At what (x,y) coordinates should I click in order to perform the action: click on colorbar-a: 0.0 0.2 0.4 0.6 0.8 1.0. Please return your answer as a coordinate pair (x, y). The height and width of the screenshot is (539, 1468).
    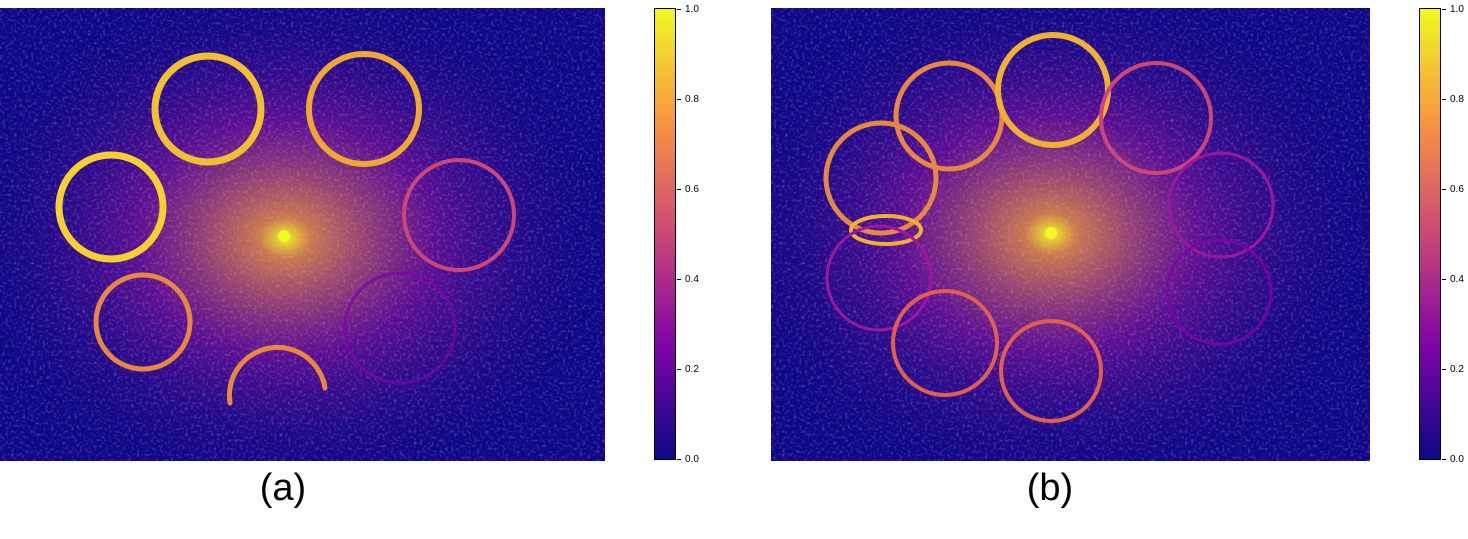
    Looking at the image, I should click on (676, 235).